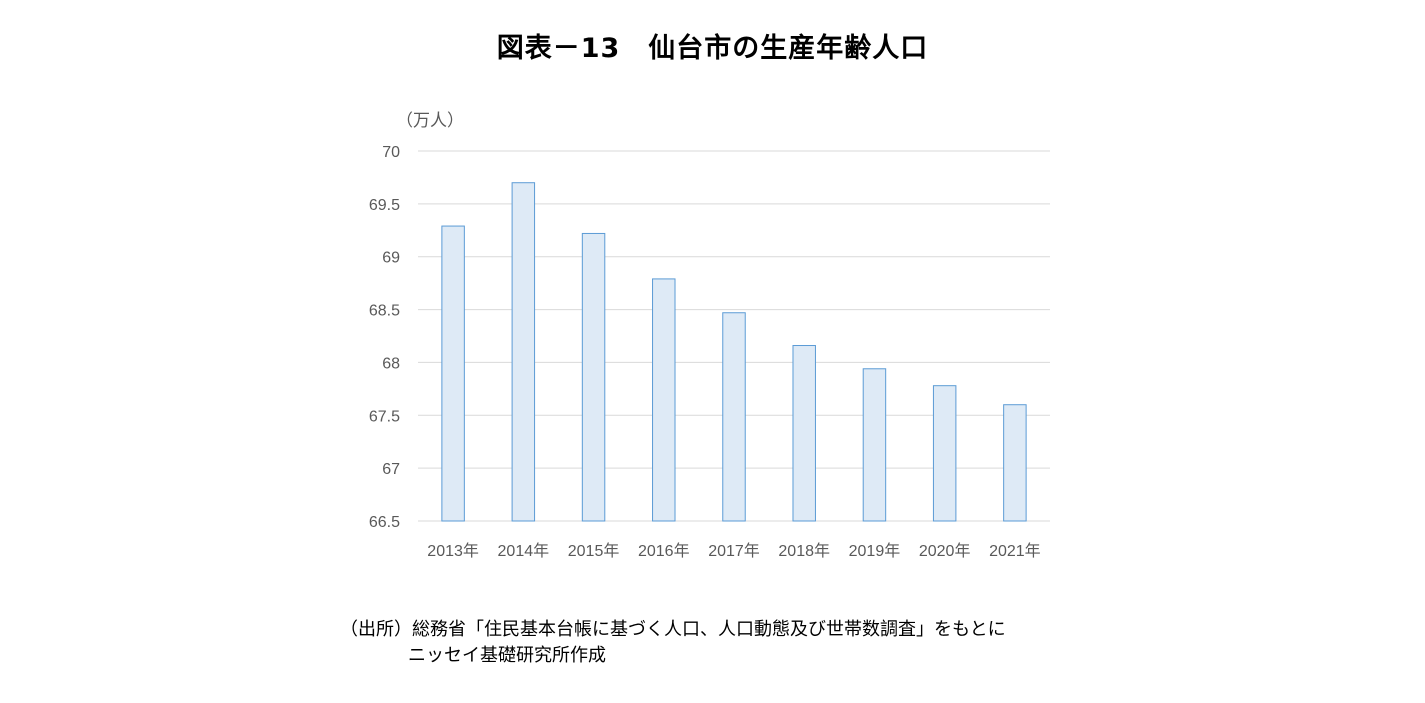 The height and width of the screenshot is (703, 1425). Describe the element at coordinates (430, 121) in the screenshot. I see `y-axis-unit-label: （万人）` at that location.